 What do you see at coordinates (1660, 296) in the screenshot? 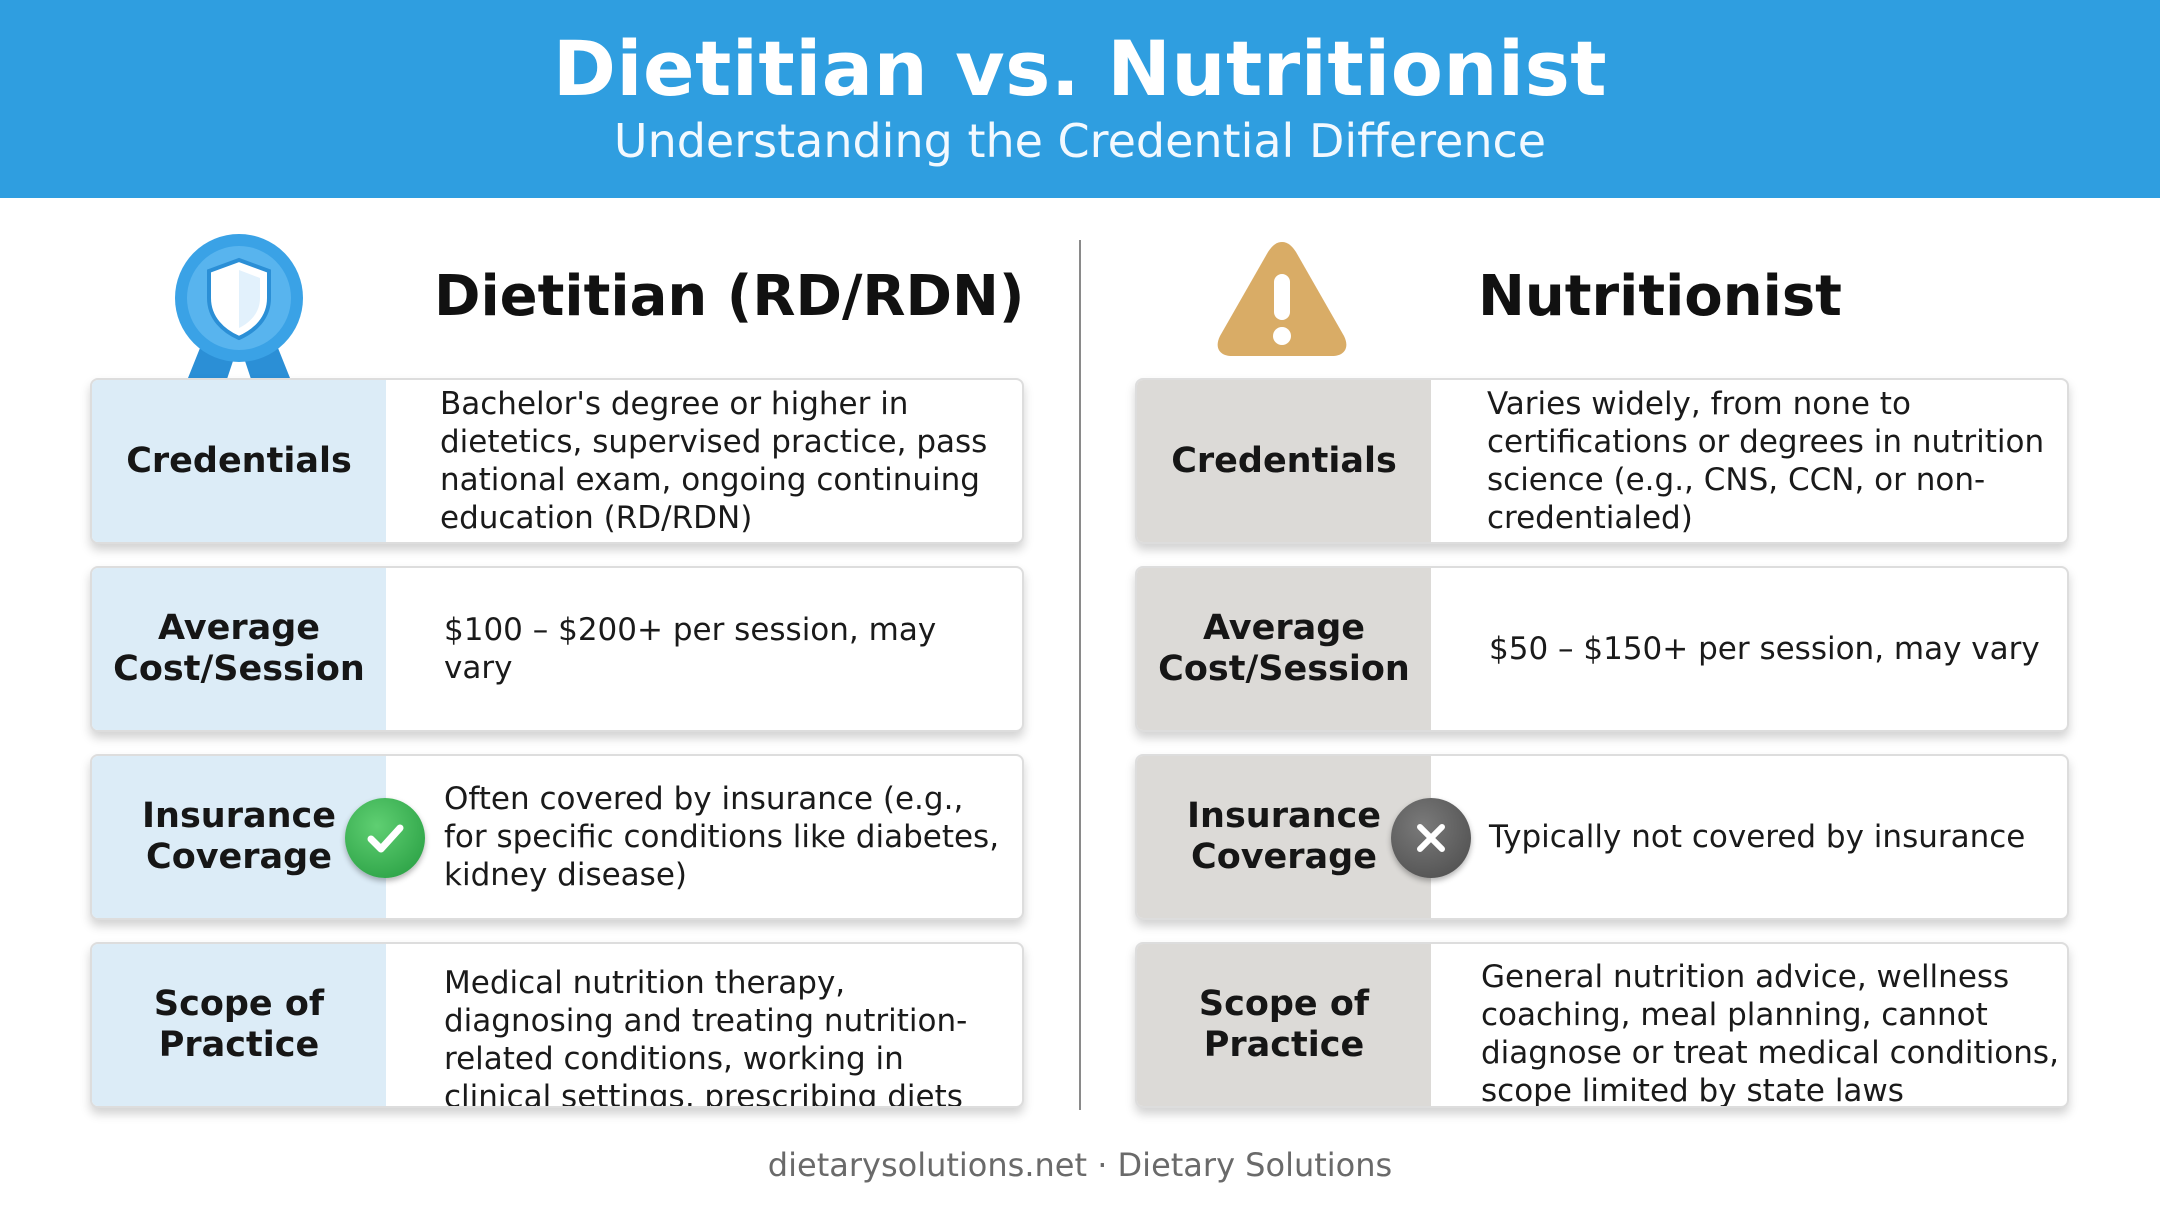
I see `nutritionist-column-title: Nutritionist` at bounding box center [1660, 296].